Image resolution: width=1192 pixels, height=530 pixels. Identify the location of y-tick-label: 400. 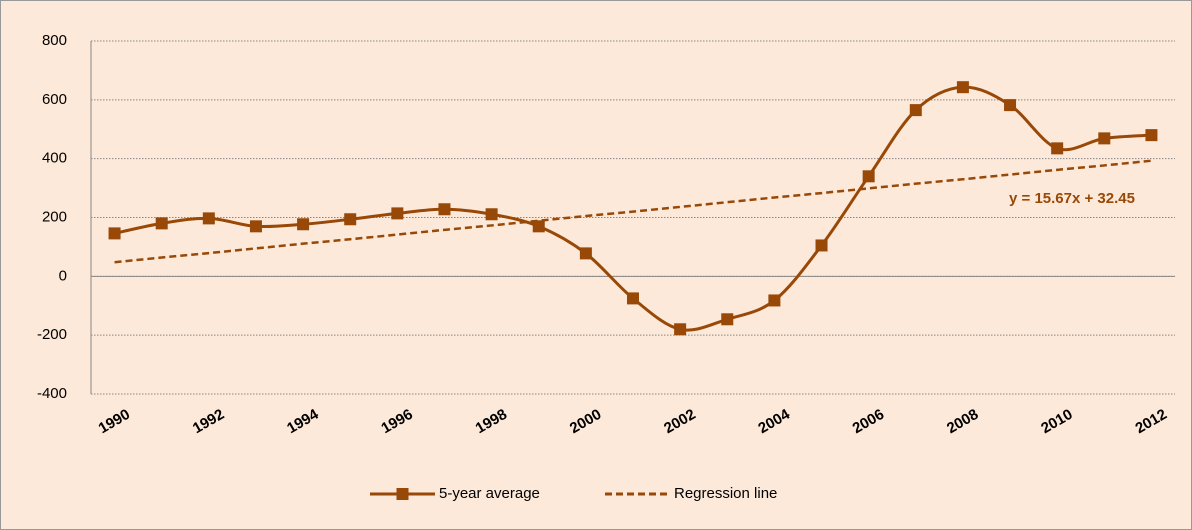
(54, 158).